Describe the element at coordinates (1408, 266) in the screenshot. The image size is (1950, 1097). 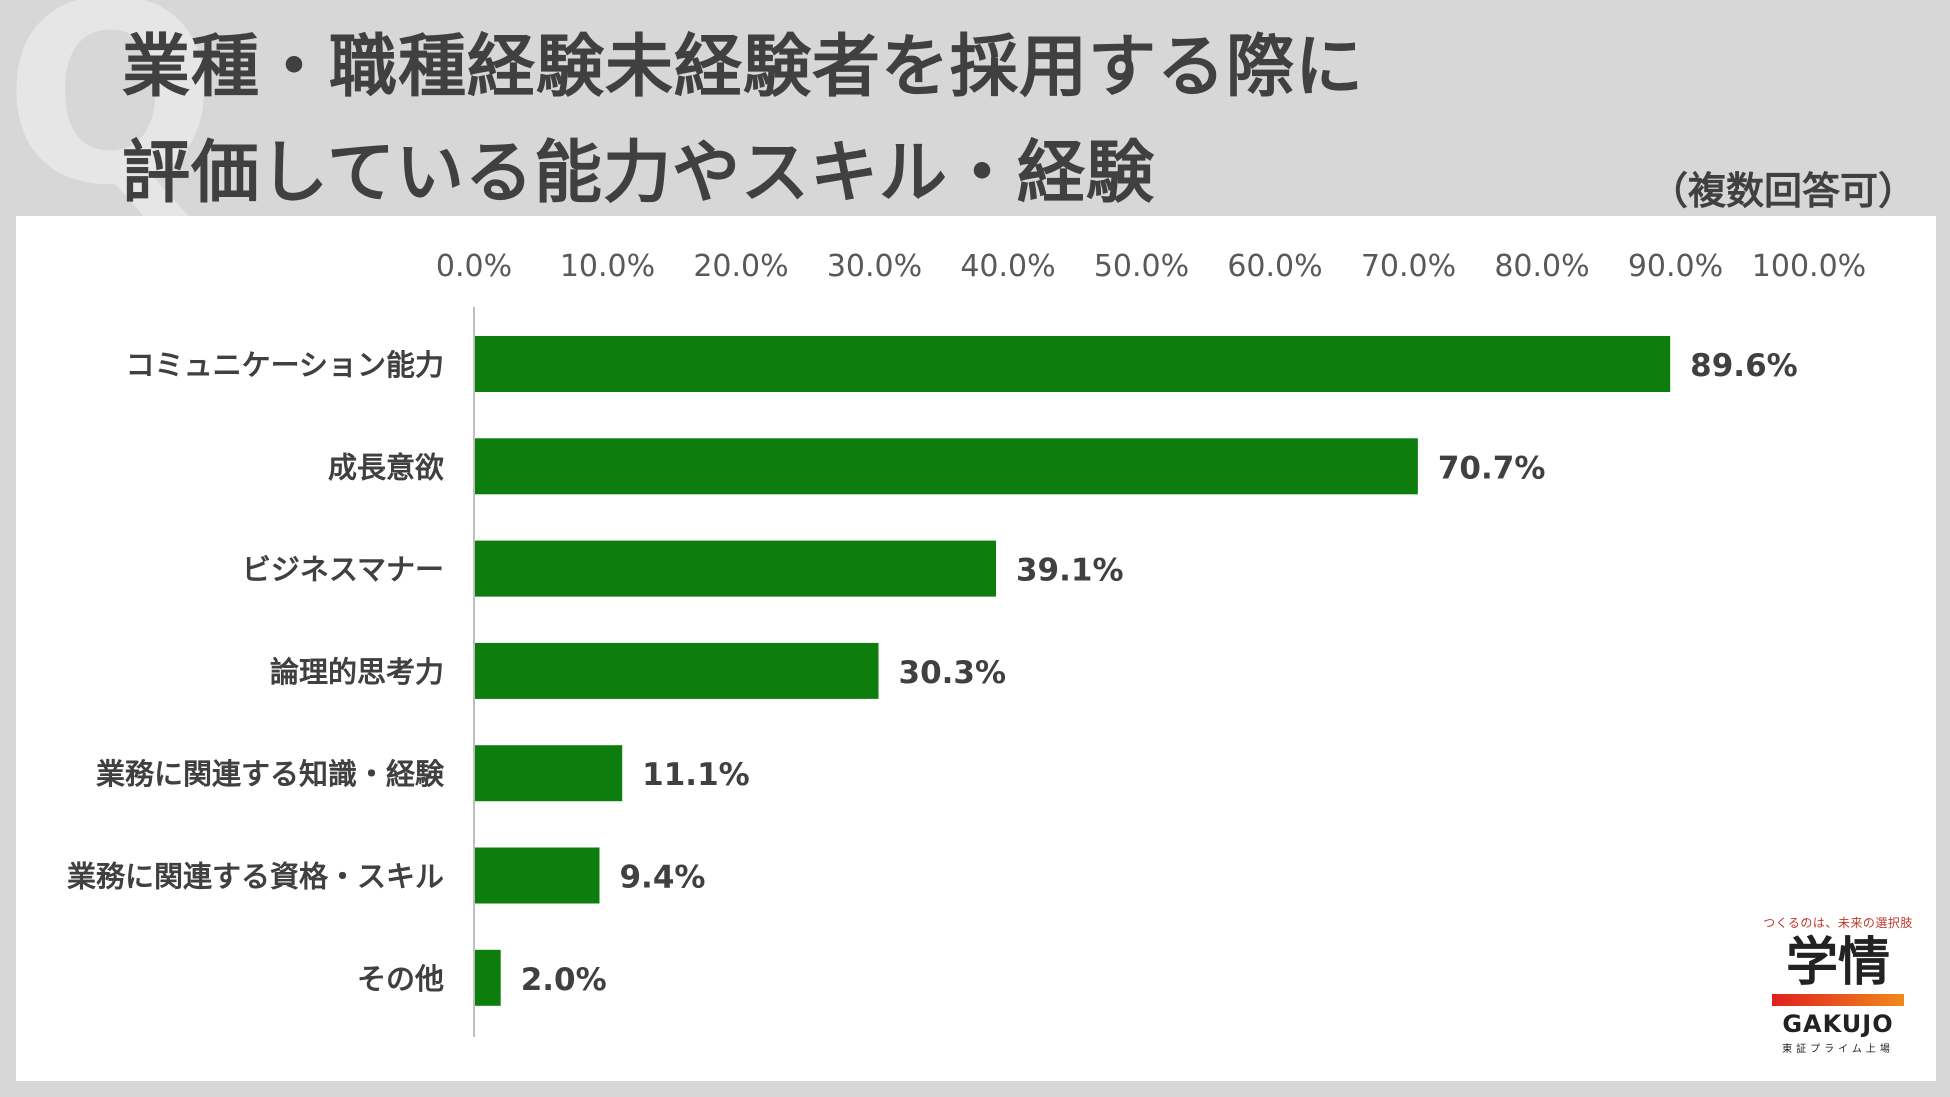
I see `x-tick-label: 70.0%` at that location.